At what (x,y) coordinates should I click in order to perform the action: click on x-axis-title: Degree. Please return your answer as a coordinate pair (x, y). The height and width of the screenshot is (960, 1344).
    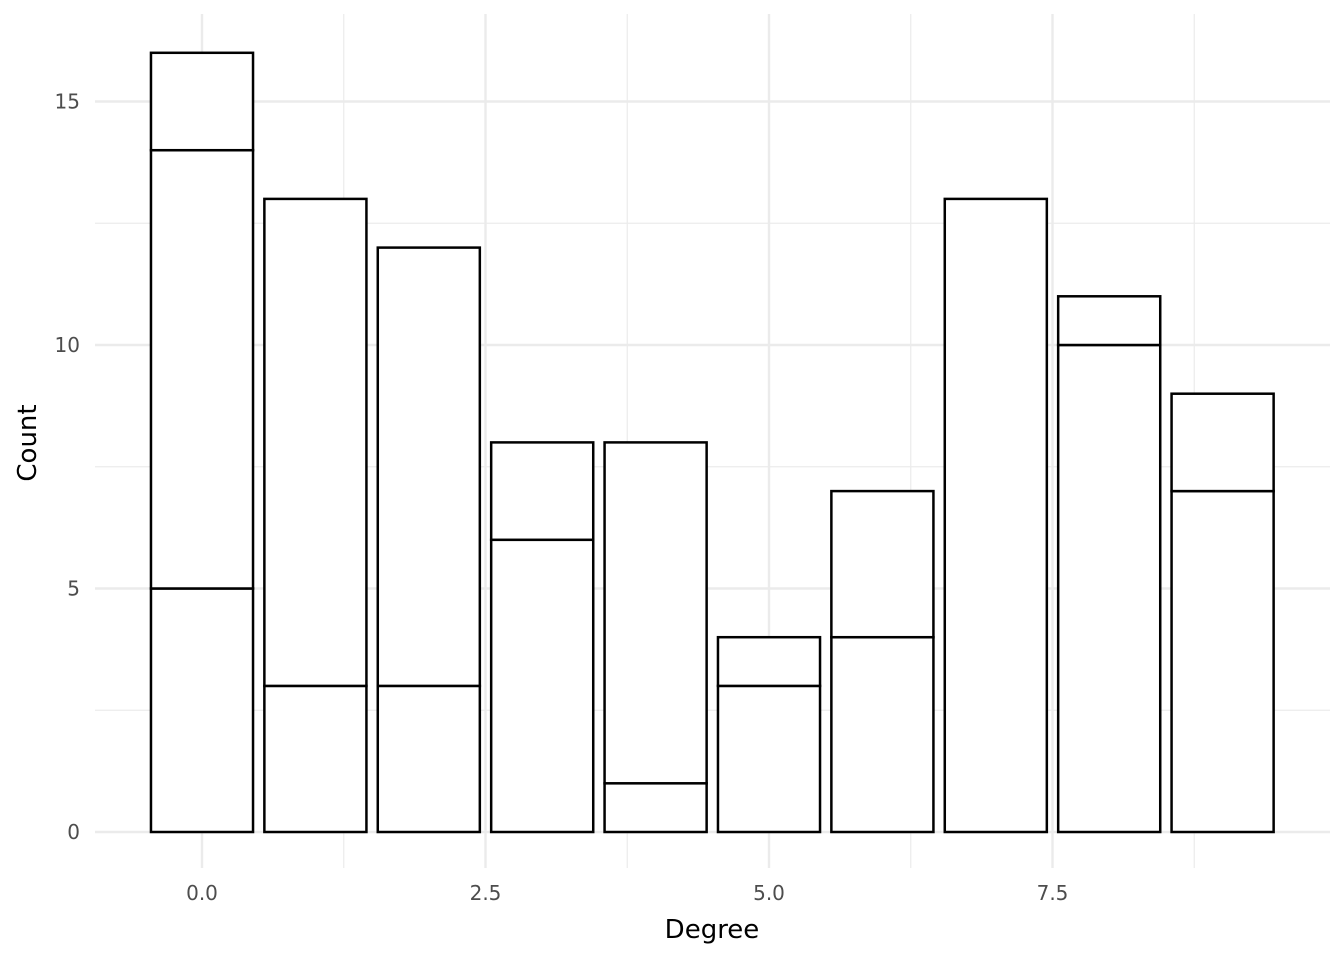
    Looking at the image, I should click on (712, 930).